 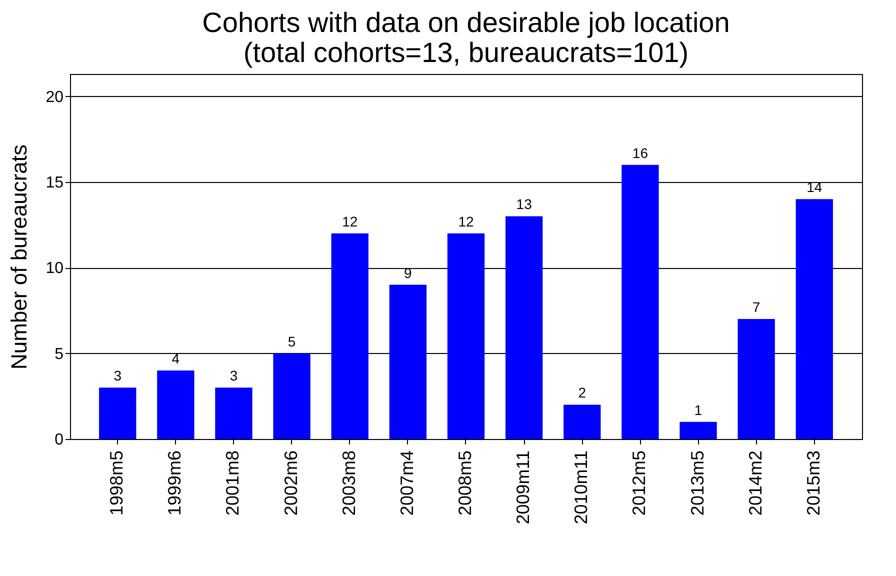 What do you see at coordinates (465, 483) in the screenshot?
I see `x-tick-label: 2008m5` at bounding box center [465, 483].